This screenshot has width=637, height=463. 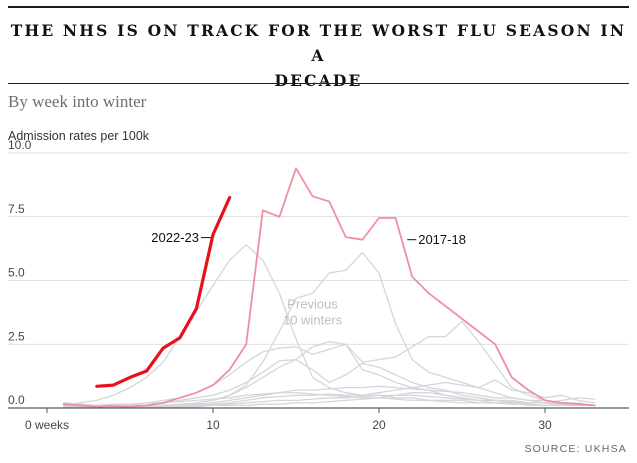 What do you see at coordinates (379, 425) in the screenshot?
I see `x-tick-label: 20` at bounding box center [379, 425].